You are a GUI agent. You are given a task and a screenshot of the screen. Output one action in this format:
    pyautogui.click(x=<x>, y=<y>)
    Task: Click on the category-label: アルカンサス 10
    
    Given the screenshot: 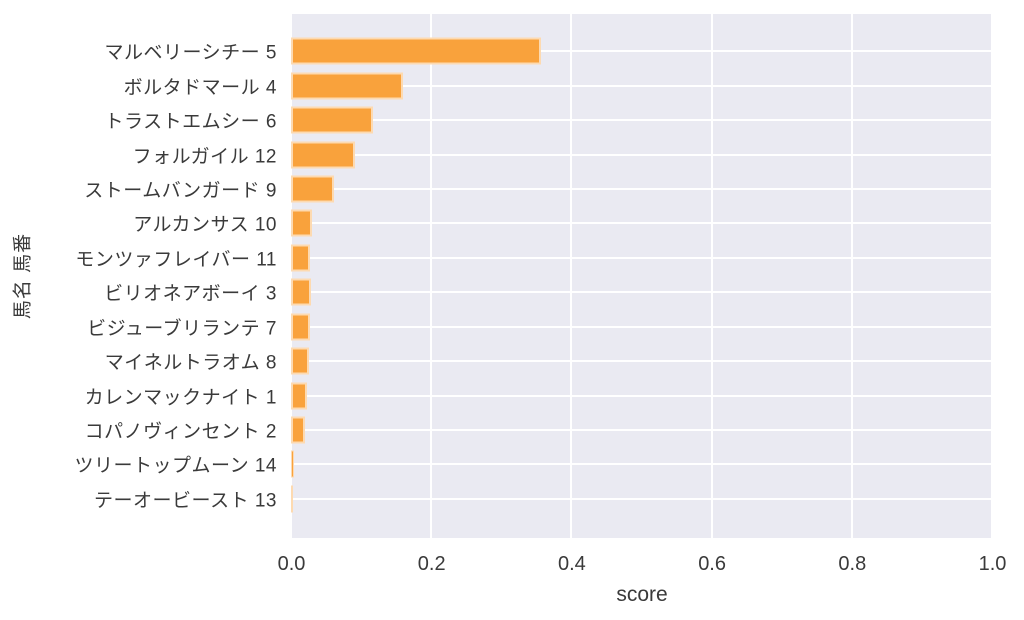 What is the action you would take?
    pyautogui.click(x=205, y=225)
    